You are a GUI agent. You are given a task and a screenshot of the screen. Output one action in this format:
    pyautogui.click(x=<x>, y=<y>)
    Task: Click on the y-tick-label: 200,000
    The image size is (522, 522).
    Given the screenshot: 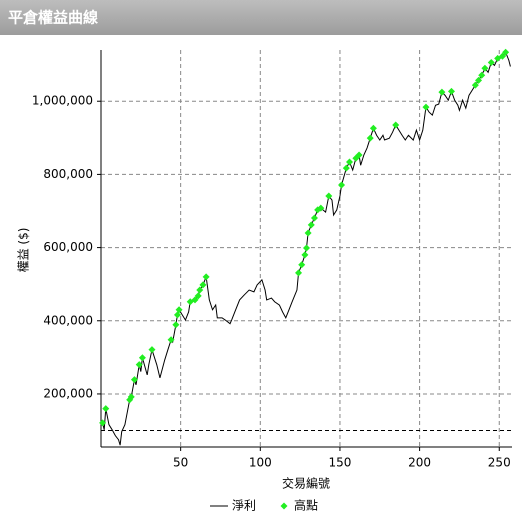 What is the action you would take?
    pyautogui.click(x=68, y=393)
    